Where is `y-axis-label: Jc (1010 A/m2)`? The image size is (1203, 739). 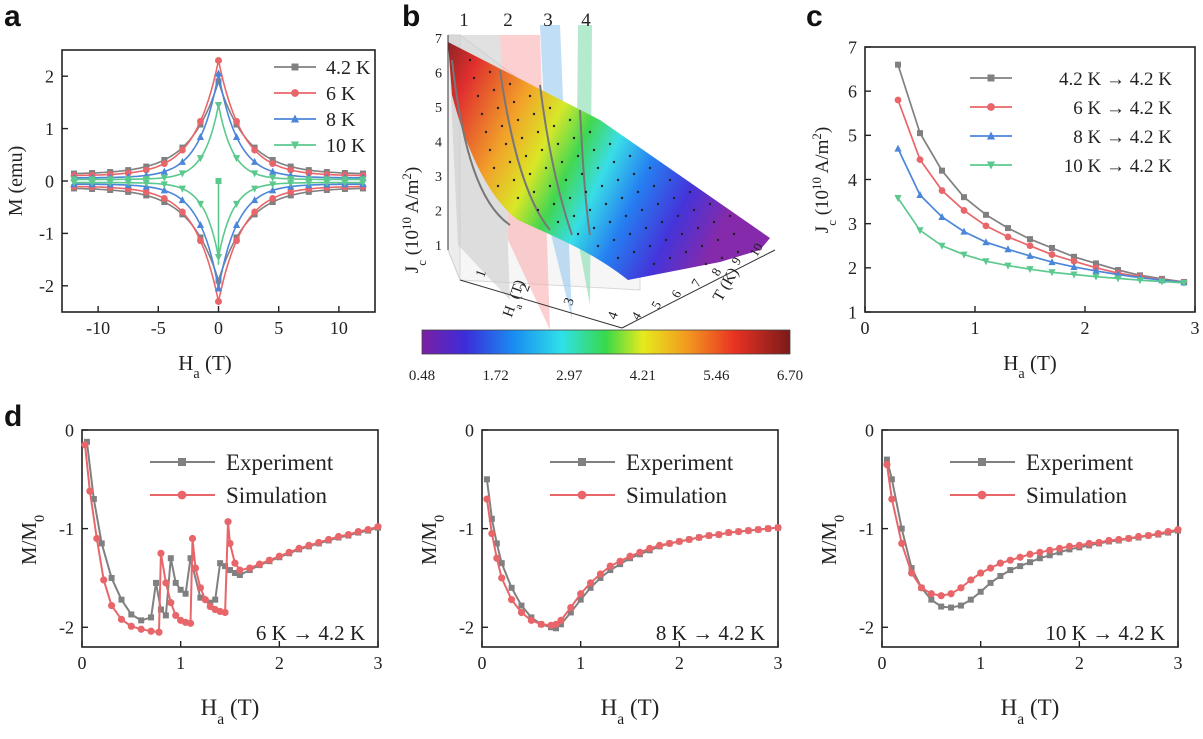
y-axis-label: Jc (1010 A/m2) is located at coordinates (824, 180).